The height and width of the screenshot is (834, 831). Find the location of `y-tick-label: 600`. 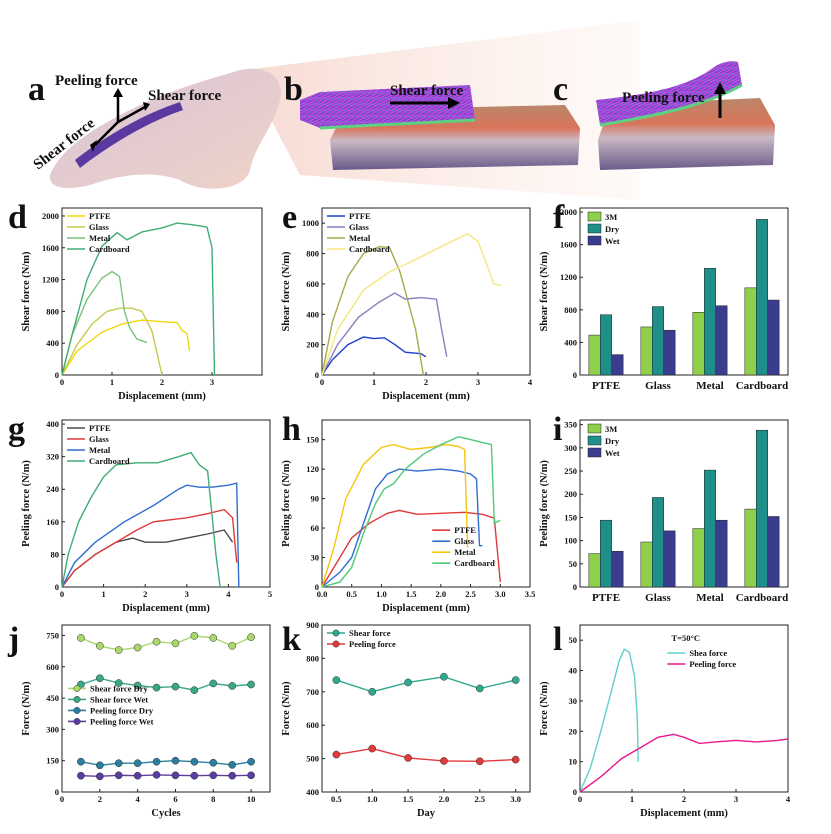

y-tick-label: 600 is located at coordinates (312, 284).